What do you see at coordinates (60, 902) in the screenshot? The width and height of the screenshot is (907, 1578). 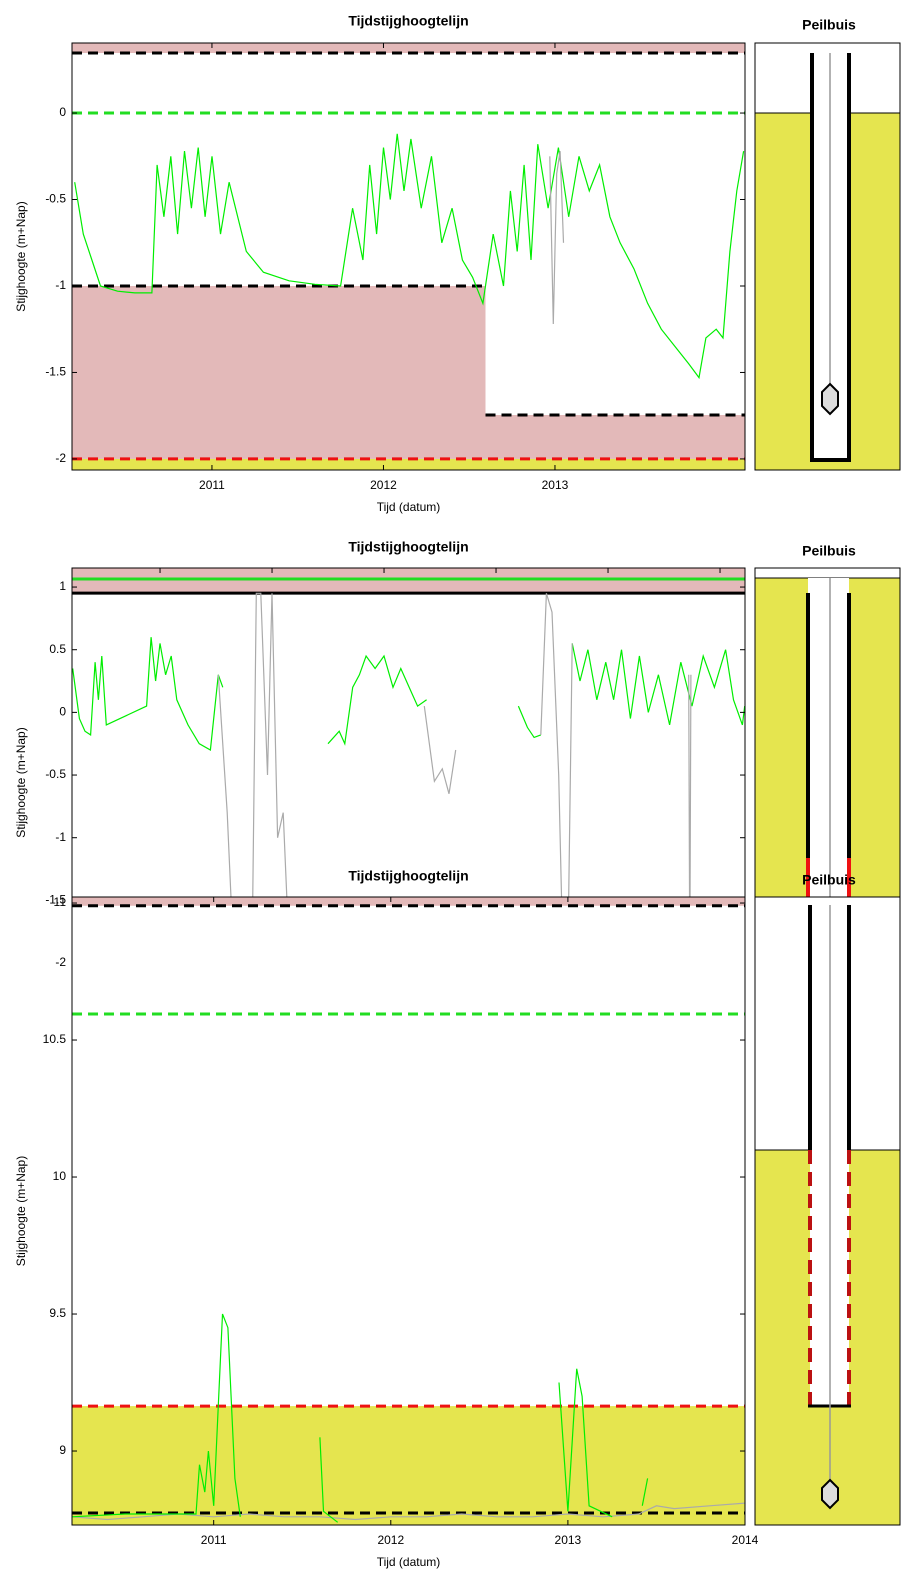 I see `y-tick-label: 11` at bounding box center [60, 902].